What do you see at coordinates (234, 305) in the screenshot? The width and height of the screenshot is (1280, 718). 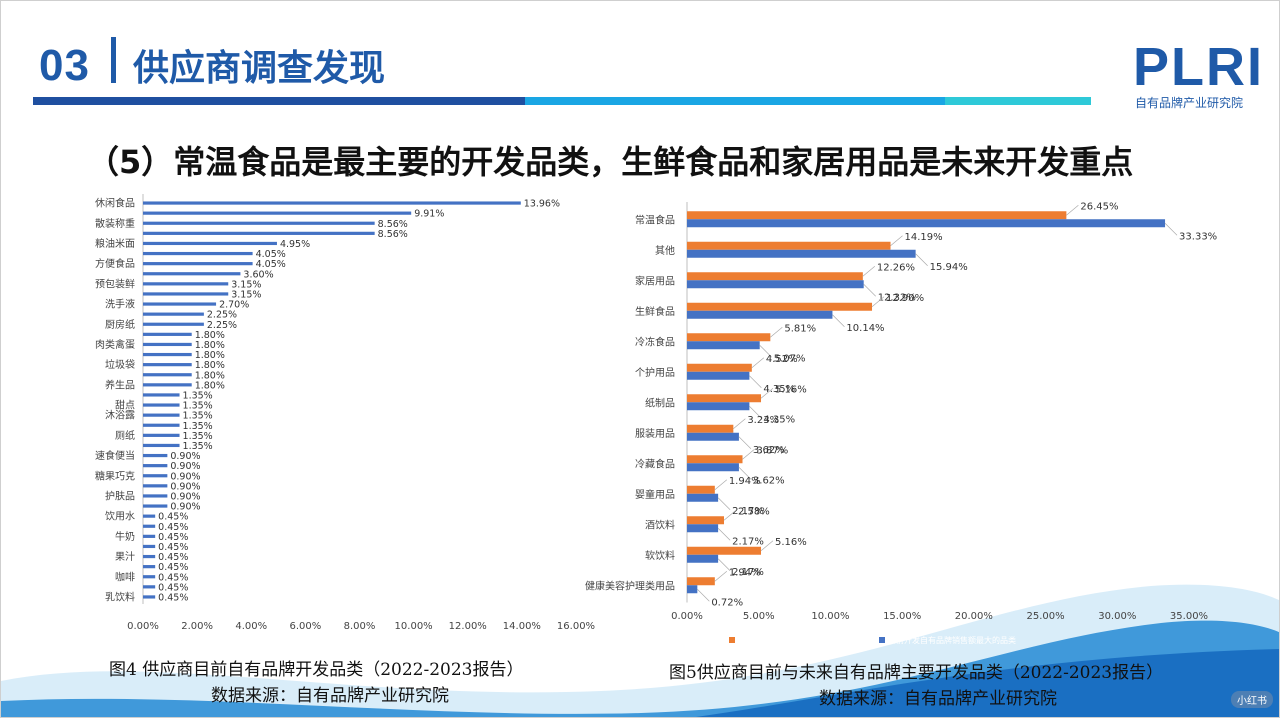 I see `fig4-data-label: 2.70%` at bounding box center [234, 305].